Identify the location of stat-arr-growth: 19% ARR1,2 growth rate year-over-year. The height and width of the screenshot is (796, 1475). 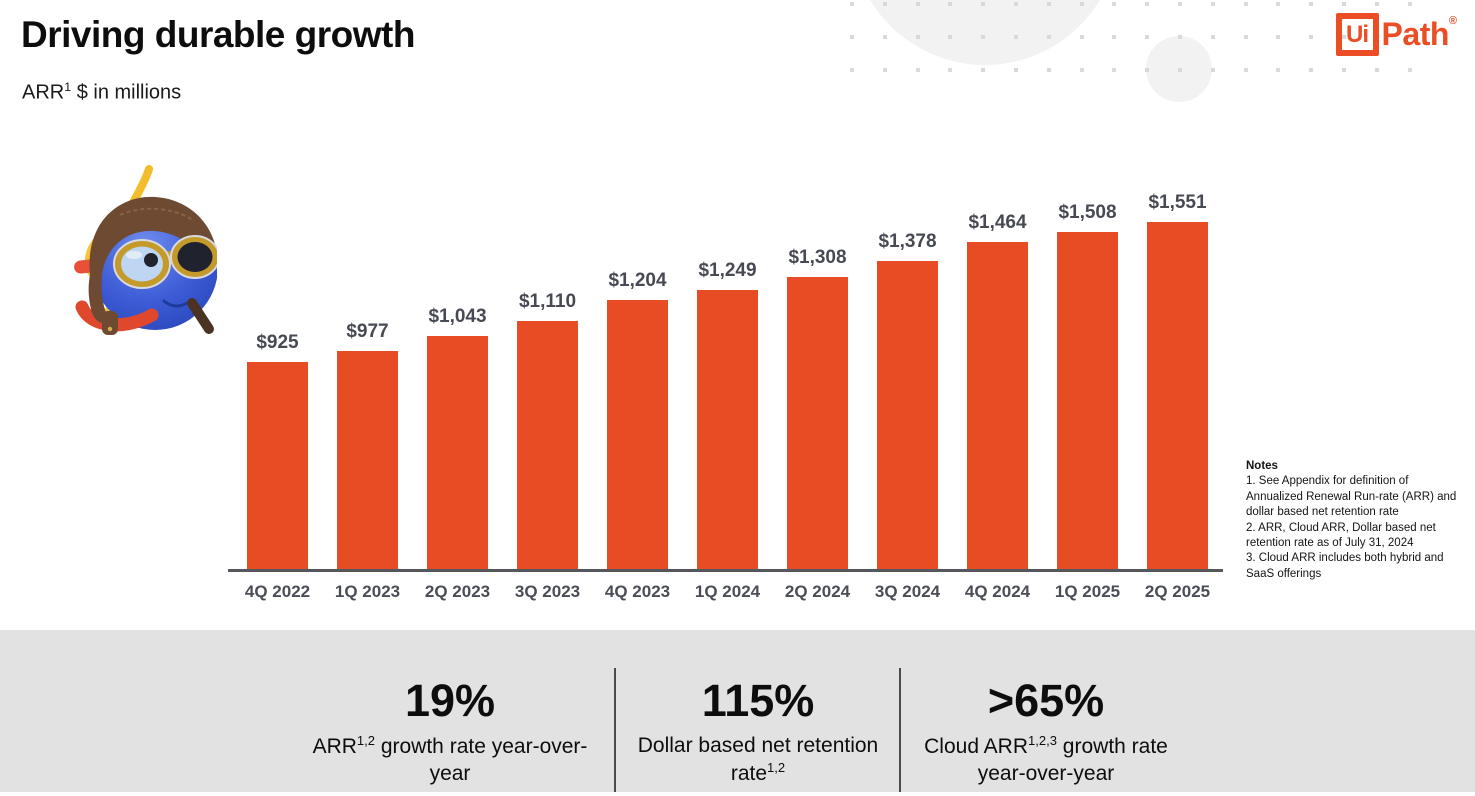
(450, 732).